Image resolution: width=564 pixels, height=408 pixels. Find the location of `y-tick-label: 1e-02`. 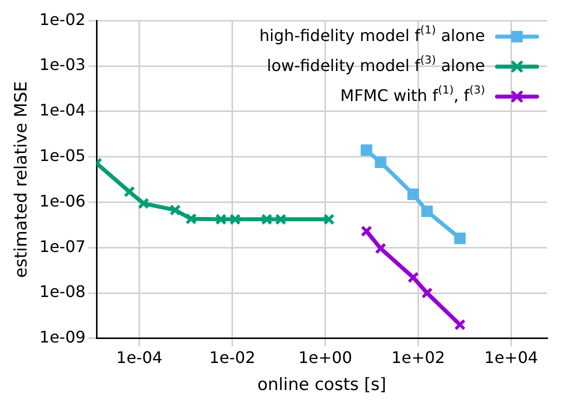

y-tick-label: 1e-02 is located at coordinates (62, 19).